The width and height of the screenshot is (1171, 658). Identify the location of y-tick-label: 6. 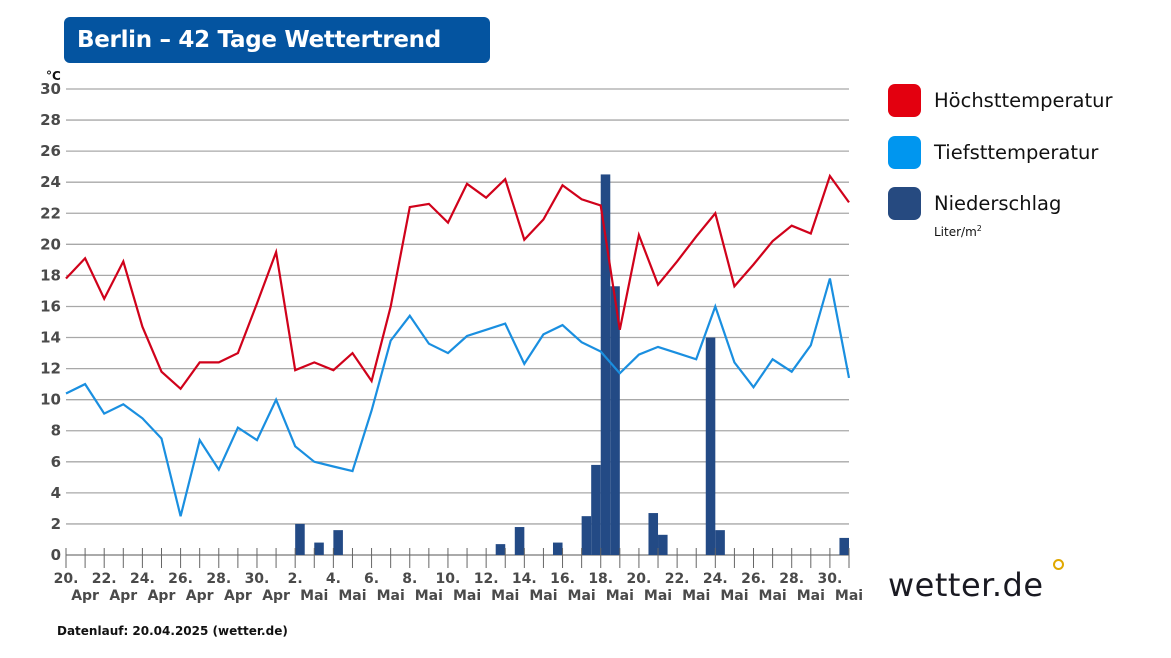
(56, 462).